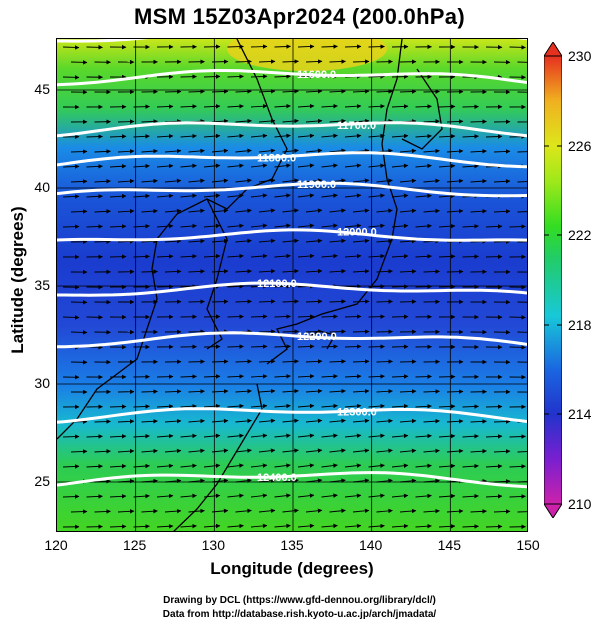 Image resolution: width=599 pixels, height=625 pixels. Describe the element at coordinates (357, 413) in the screenshot. I see `contour-label: 12300.0` at that location.